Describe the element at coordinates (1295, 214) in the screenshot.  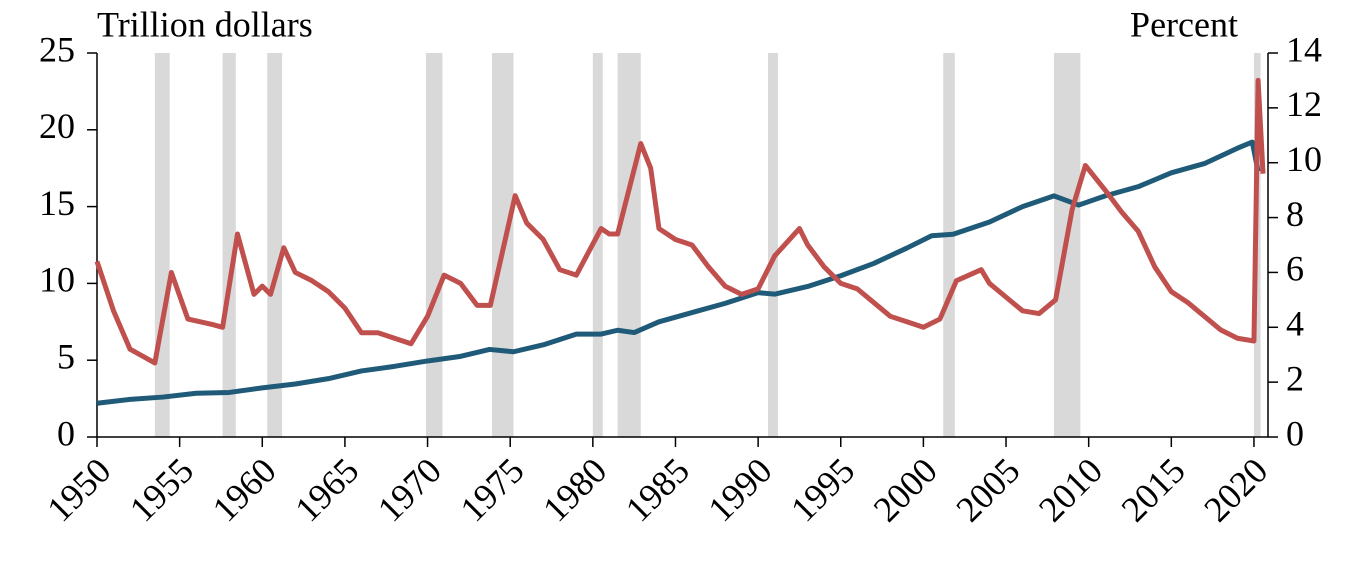
I see `y2-tick-label: 8` at that location.